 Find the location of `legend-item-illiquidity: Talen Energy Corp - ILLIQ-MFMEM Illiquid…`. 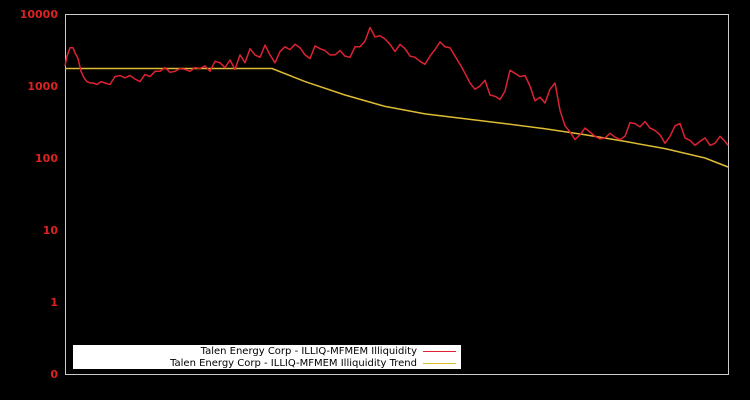

legend-item-illiquidity: Talen Energy Corp - ILLIQ-MFMEM Illiquid… is located at coordinates (331, 351).